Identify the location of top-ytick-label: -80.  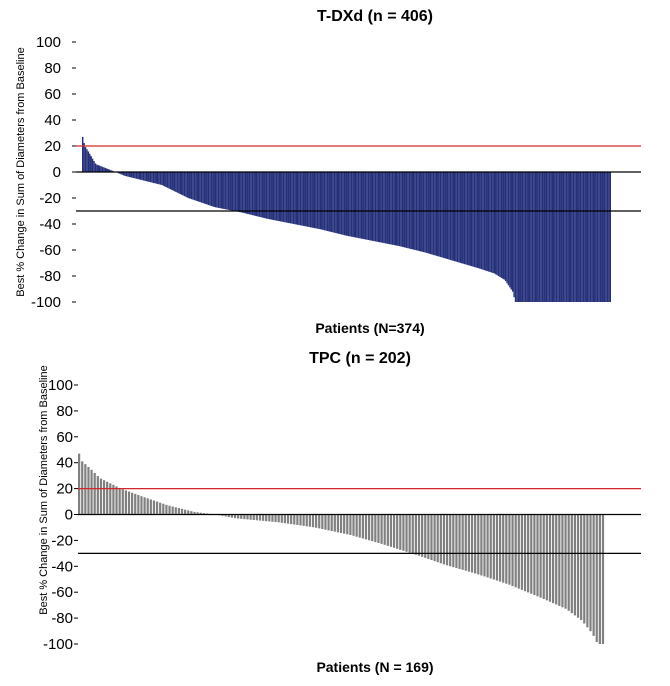
(50, 276).